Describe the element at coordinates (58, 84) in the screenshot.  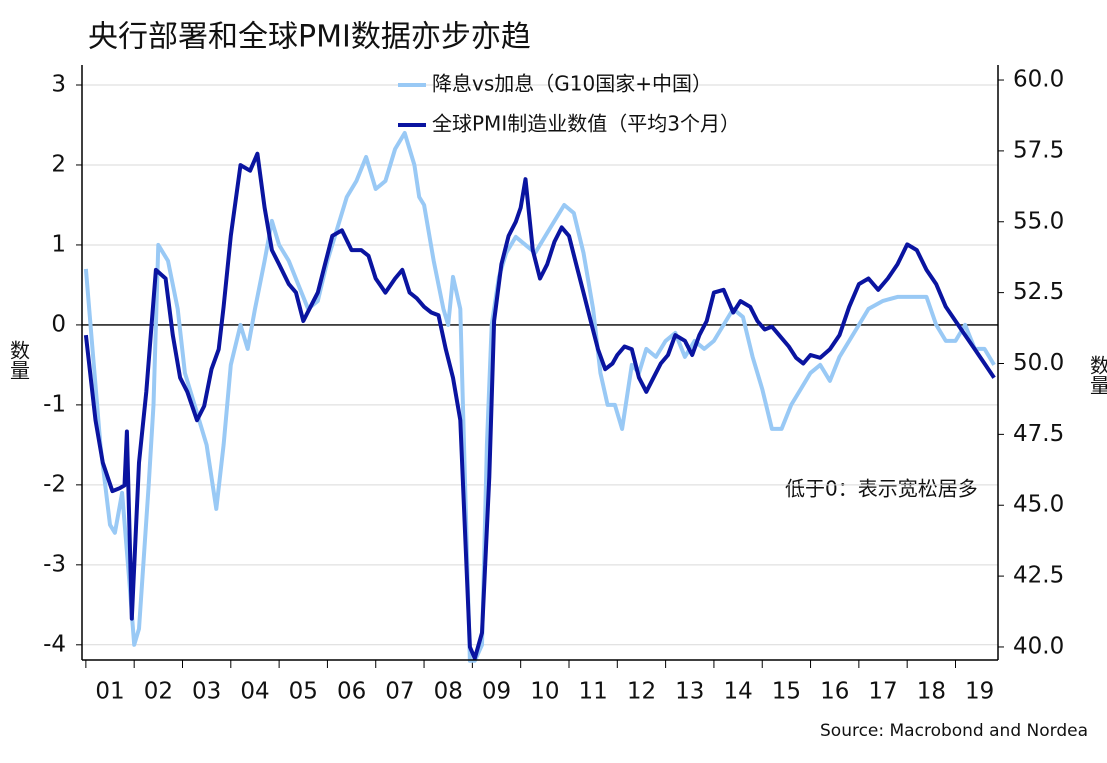
I see `y-tick-label: 3` at that location.